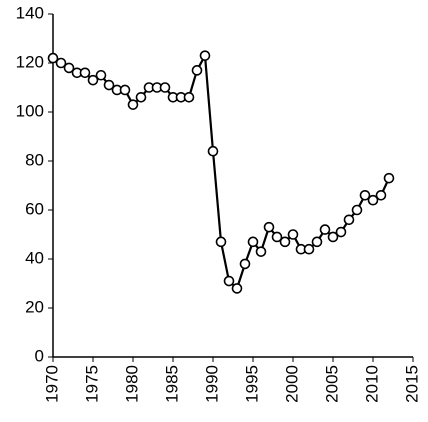 The image size is (428, 422). What do you see at coordinates (34, 208) in the screenshot?
I see `y-tick-label: 60` at bounding box center [34, 208].